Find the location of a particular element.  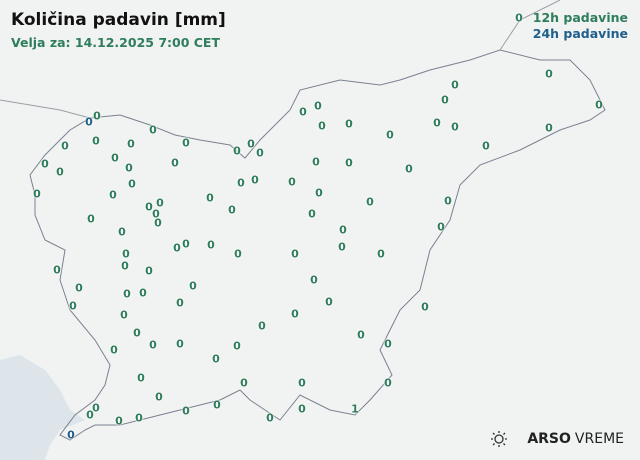

page-title: Količina padavin [mm] is located at coordinates (118, 20).